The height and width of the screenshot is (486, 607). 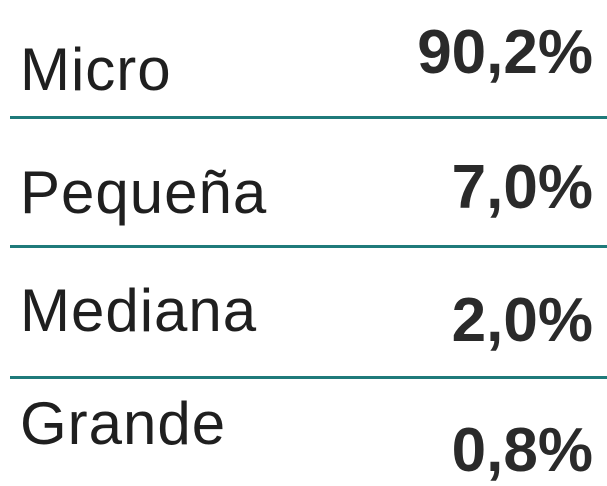 What do you see at coordinates (96, 69) in the screenshot?
I see `row-label: Micro` at bounding box center [96, 69].